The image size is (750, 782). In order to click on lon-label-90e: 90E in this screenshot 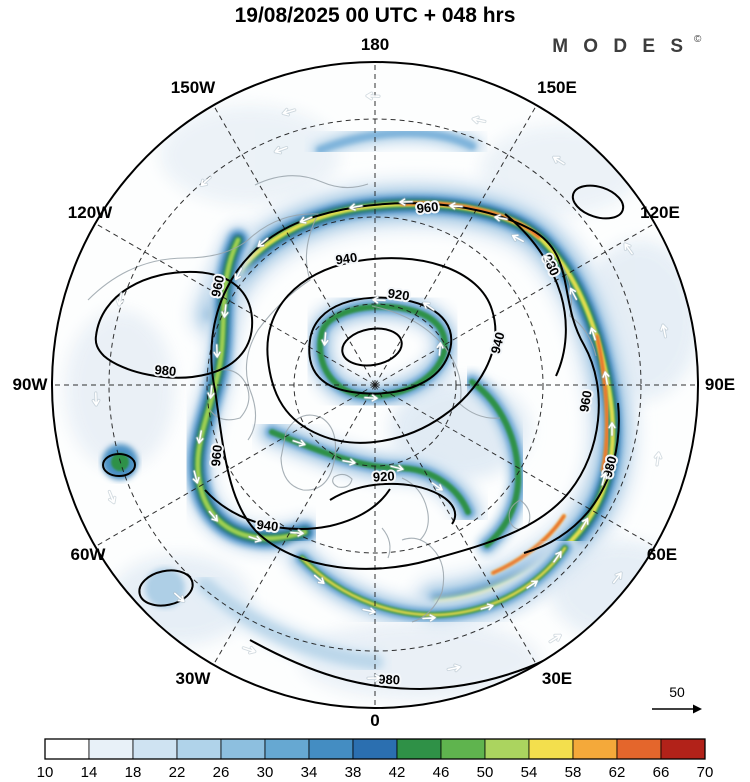, I will do `click(720, 384)`.